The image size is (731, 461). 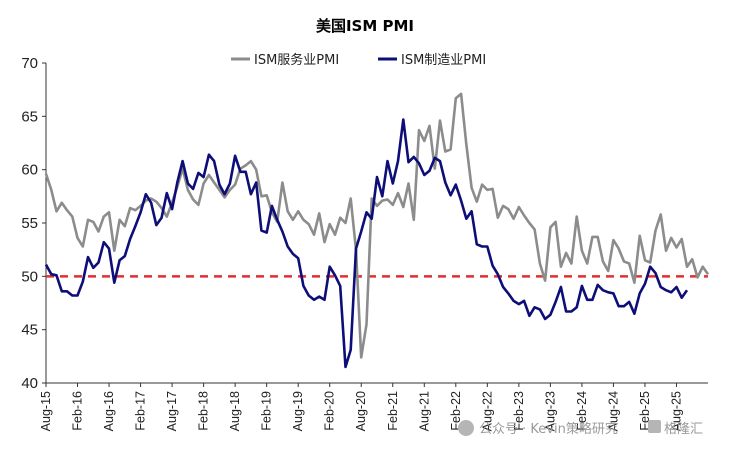 What do you see at coordinates (267, 411) in the screenshot?
I see `x-tick-label: Feb-19` at bounding box center [267, 411].